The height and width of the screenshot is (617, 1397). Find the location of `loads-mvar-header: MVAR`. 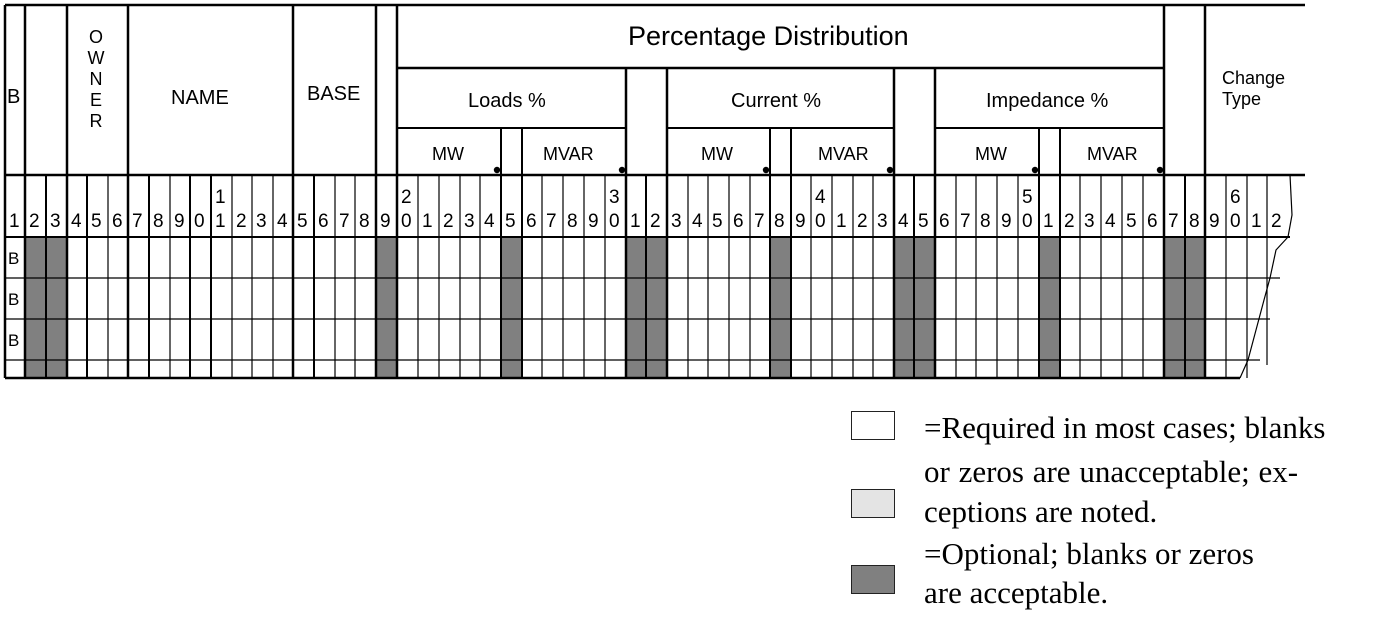

loads-mvar-header: MVAR is located at coordinates (568, 154).